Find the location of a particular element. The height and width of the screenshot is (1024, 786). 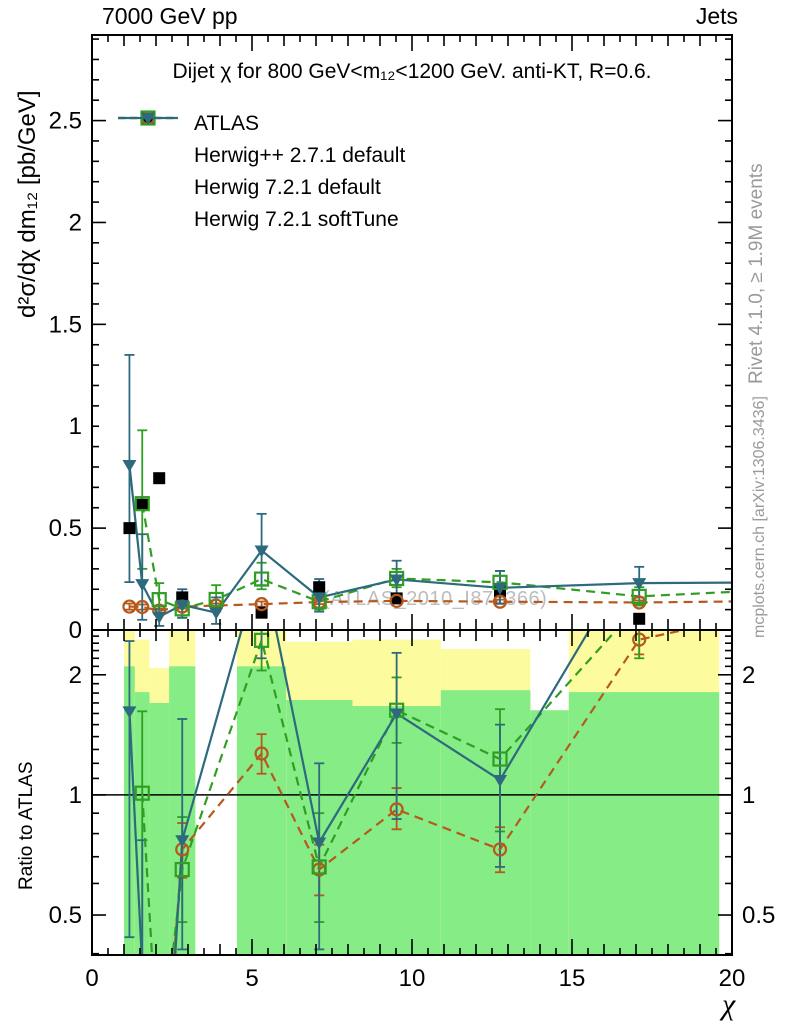

rivet-version-credit: Rivet 4.1.0, ≥ 1.9M events is located at coordinates (756, 273).